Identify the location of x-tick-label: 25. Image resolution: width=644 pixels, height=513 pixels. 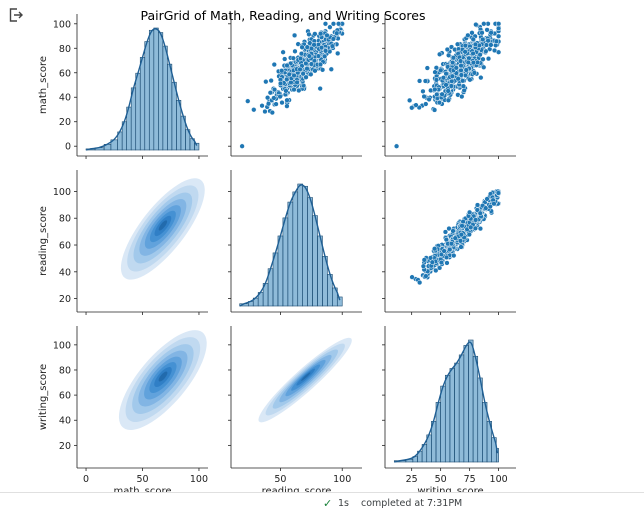
(412, 479).